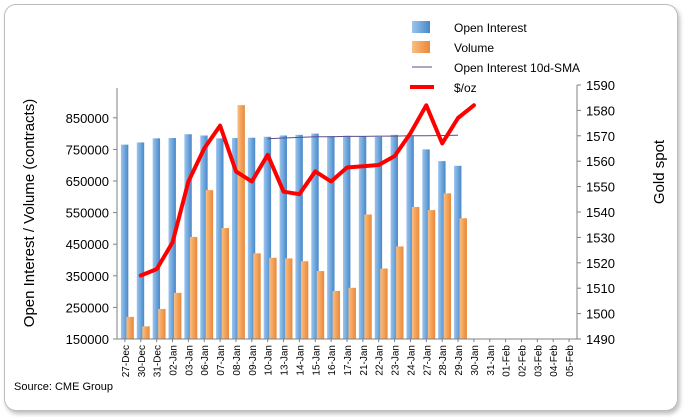 The height and width of the screenshot is (417, 684). Describe the element at coordinates (491, 360) in the screenshot. I see `x-tick-label: 31-Jan` at that location.